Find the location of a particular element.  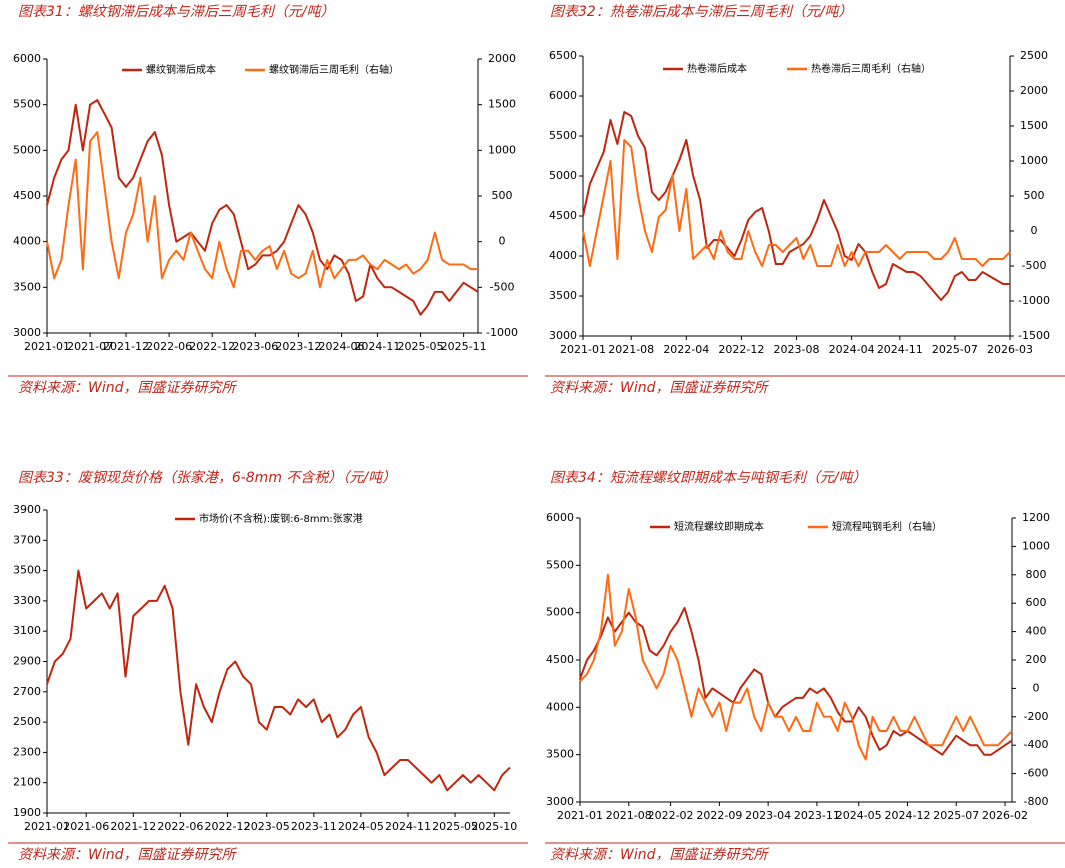

x-tick-label: 2022-06 is located at coordinates (180, 826).